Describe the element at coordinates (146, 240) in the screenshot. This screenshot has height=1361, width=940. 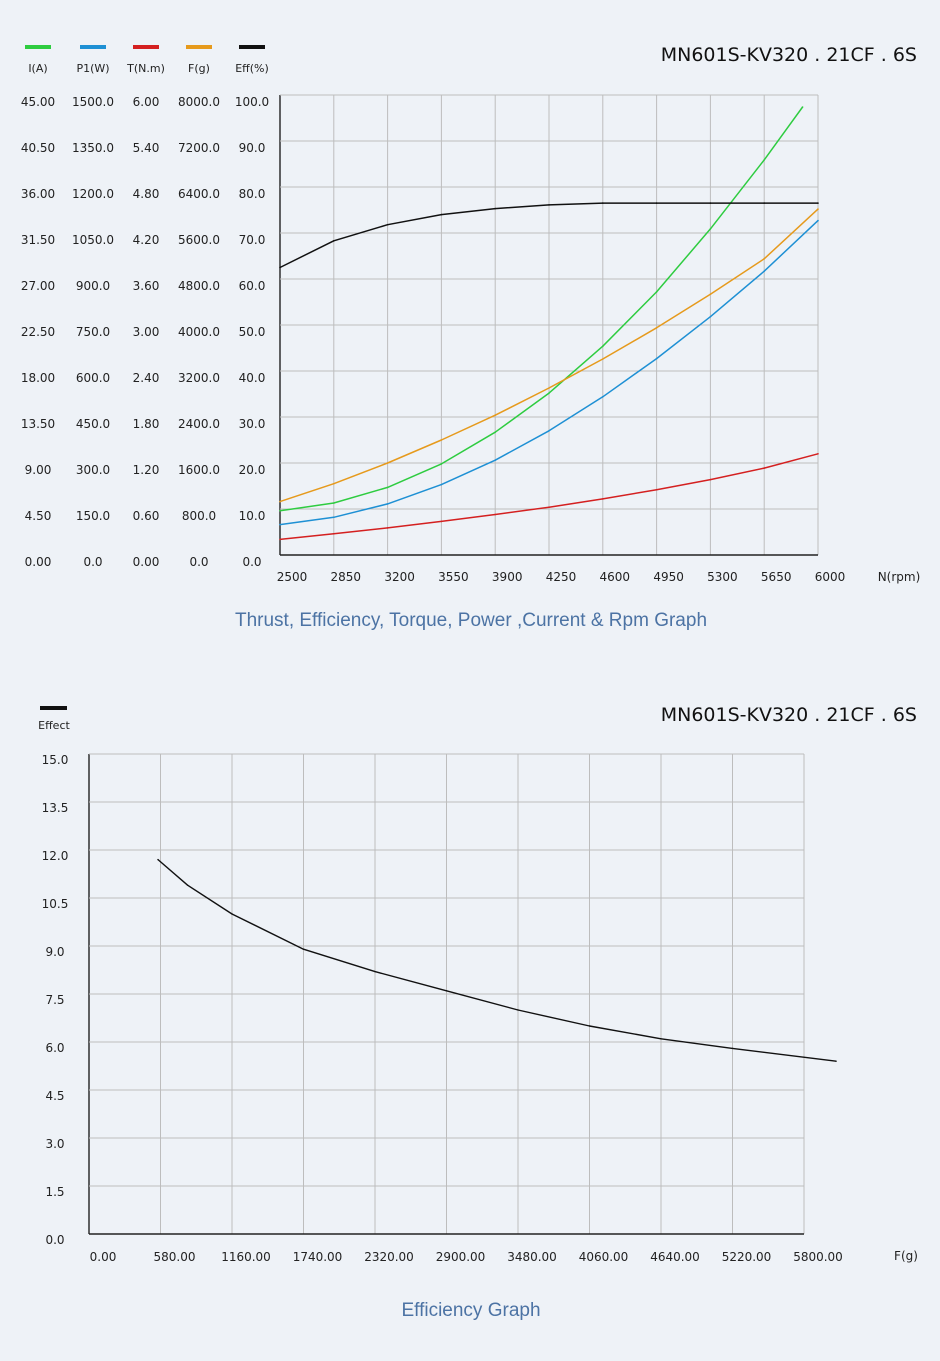
I see `chart1-y-tick-label: 4.20` at that location.